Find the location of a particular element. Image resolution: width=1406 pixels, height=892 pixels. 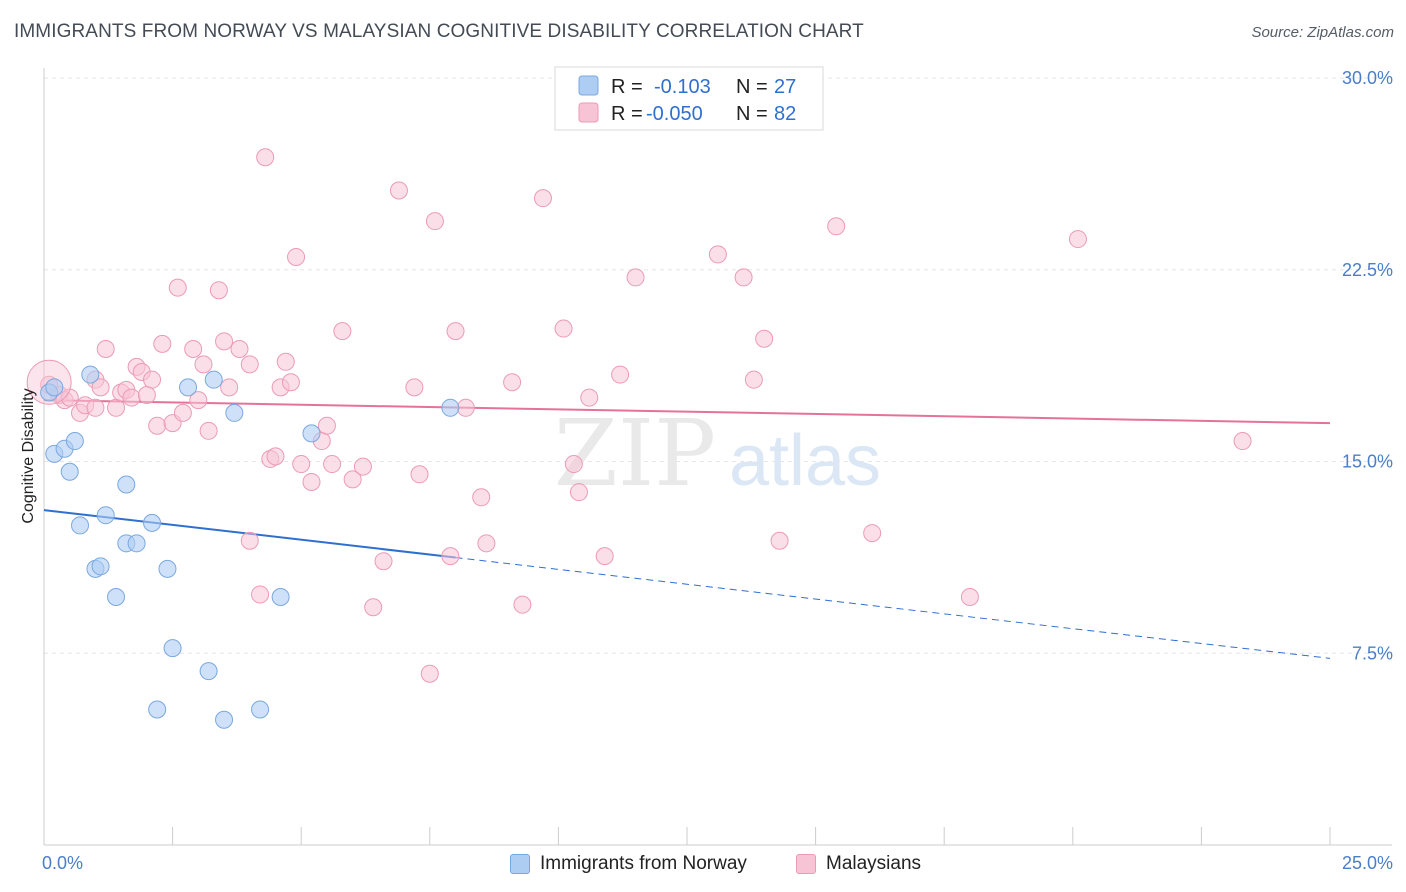

norway-n-value: 27 is located at coordinates (785, 87).